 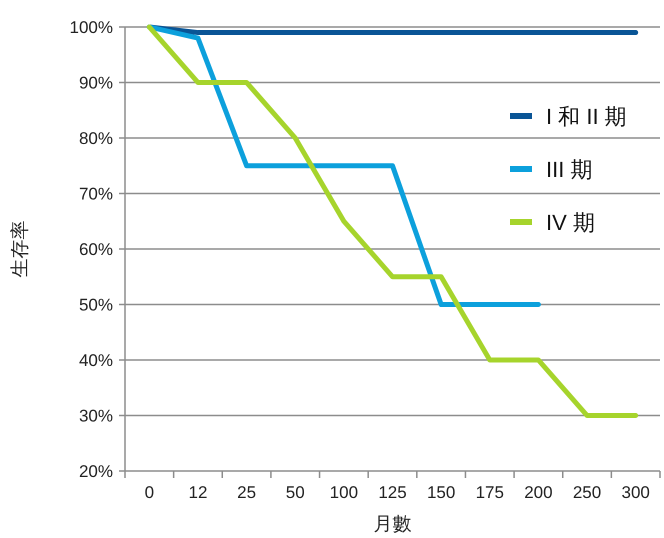 What do you see at coordinates (569, 169) in the screenshot?
I see `legend-label: III 期` at bounding box center [569, 169].